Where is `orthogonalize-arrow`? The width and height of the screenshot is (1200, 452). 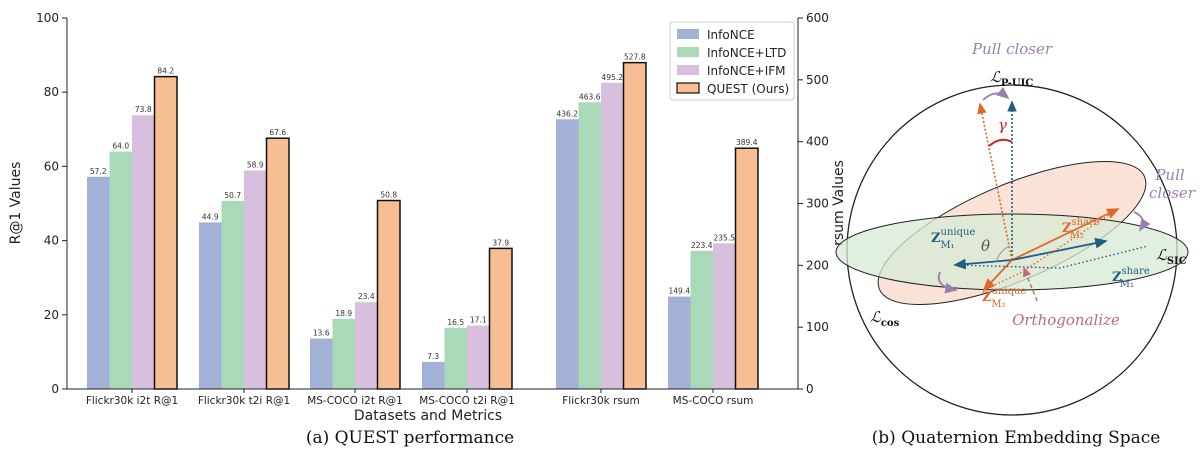 orthogonalize-arrow is located at coordinates (1030, 284).